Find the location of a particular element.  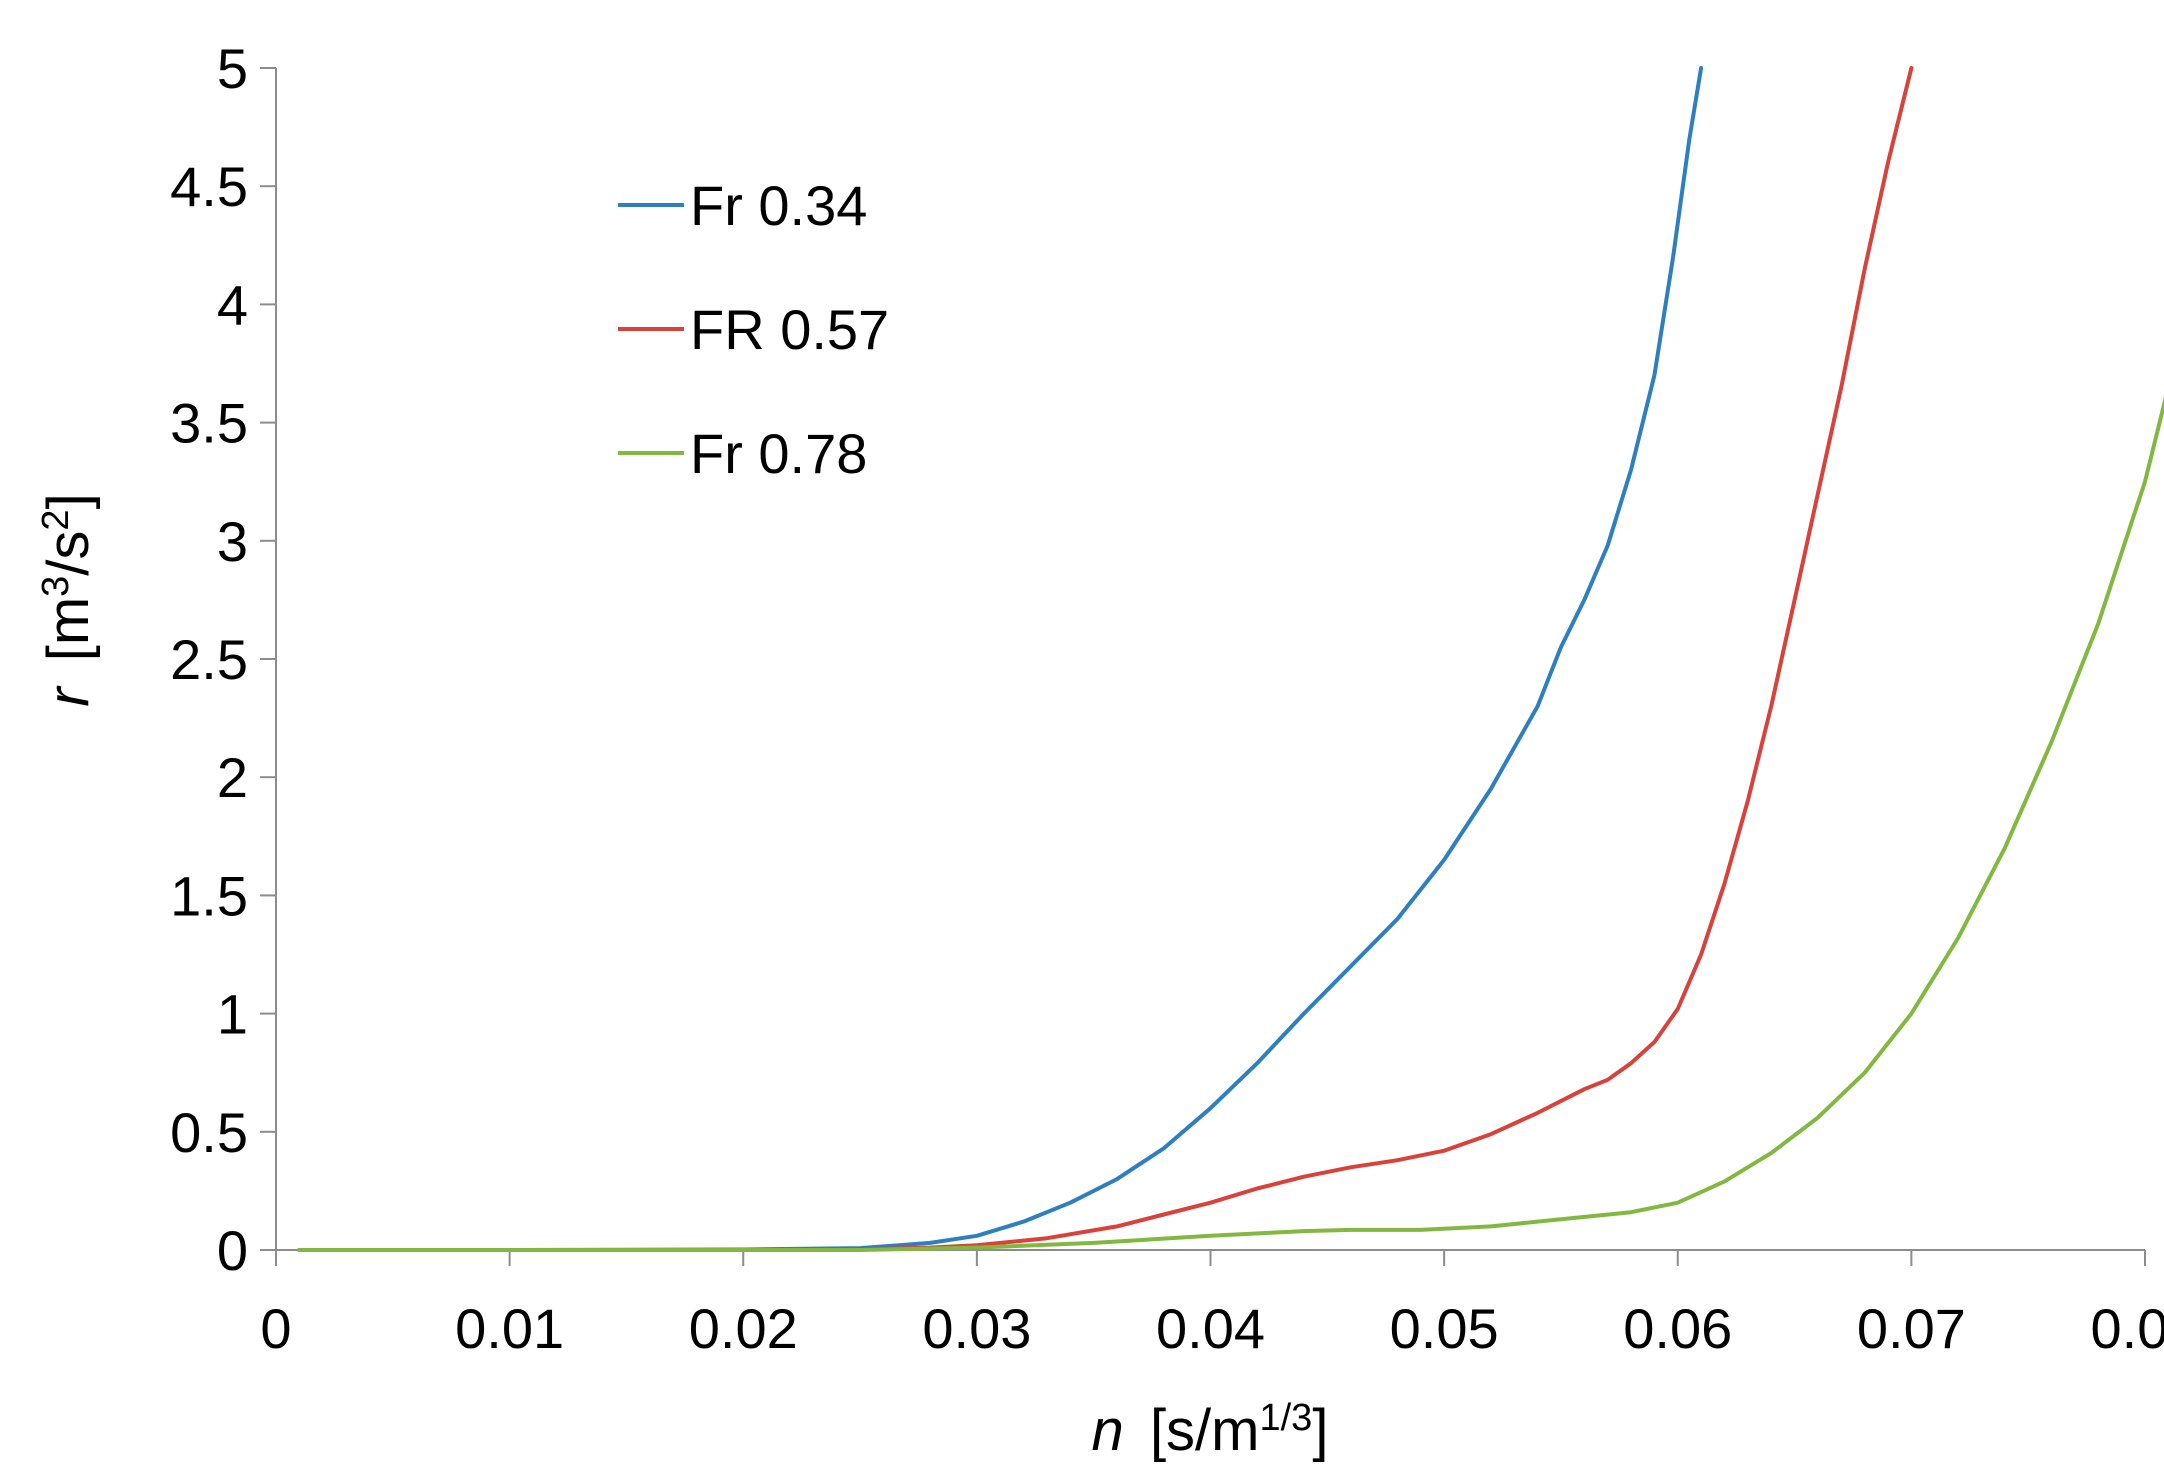

x-axis-ticks: 0 0.01 0.02 0.03 0.04 0.05 0.06 0.07 0.08 is located at coordinates (1212, 1305).